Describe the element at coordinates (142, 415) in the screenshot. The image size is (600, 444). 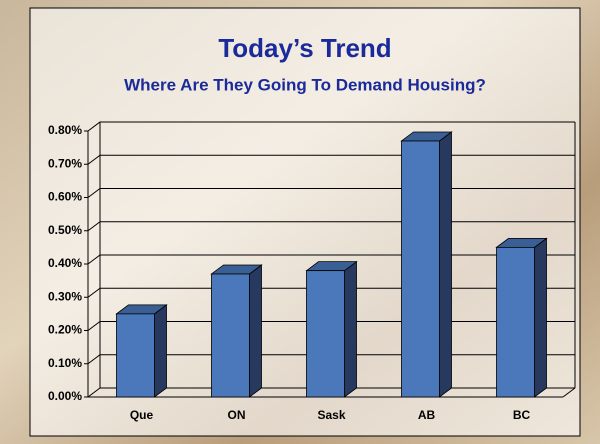
I see `x-tick-label: Que` at that location.